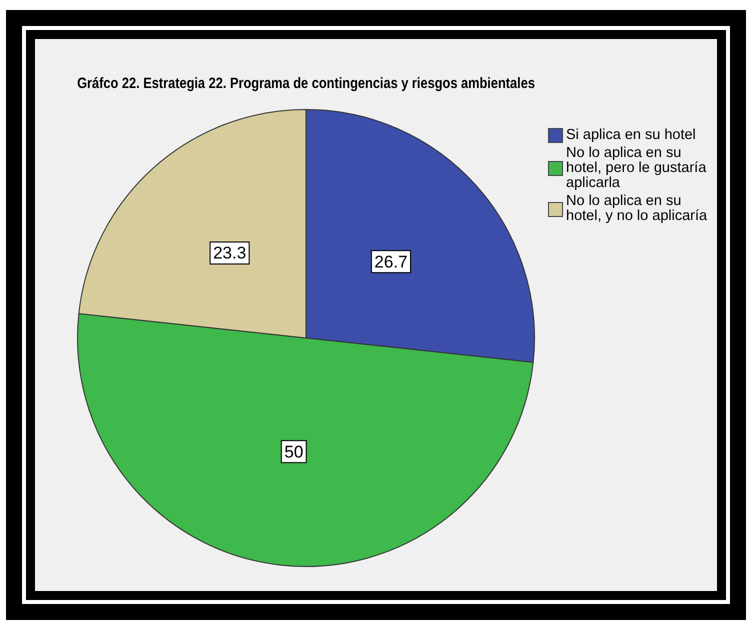 The height and width of the screenshot is (628, 752). Describe the element at coordinates (229, 253) in the screenshot. I see `data-label: 23.3` at that location.